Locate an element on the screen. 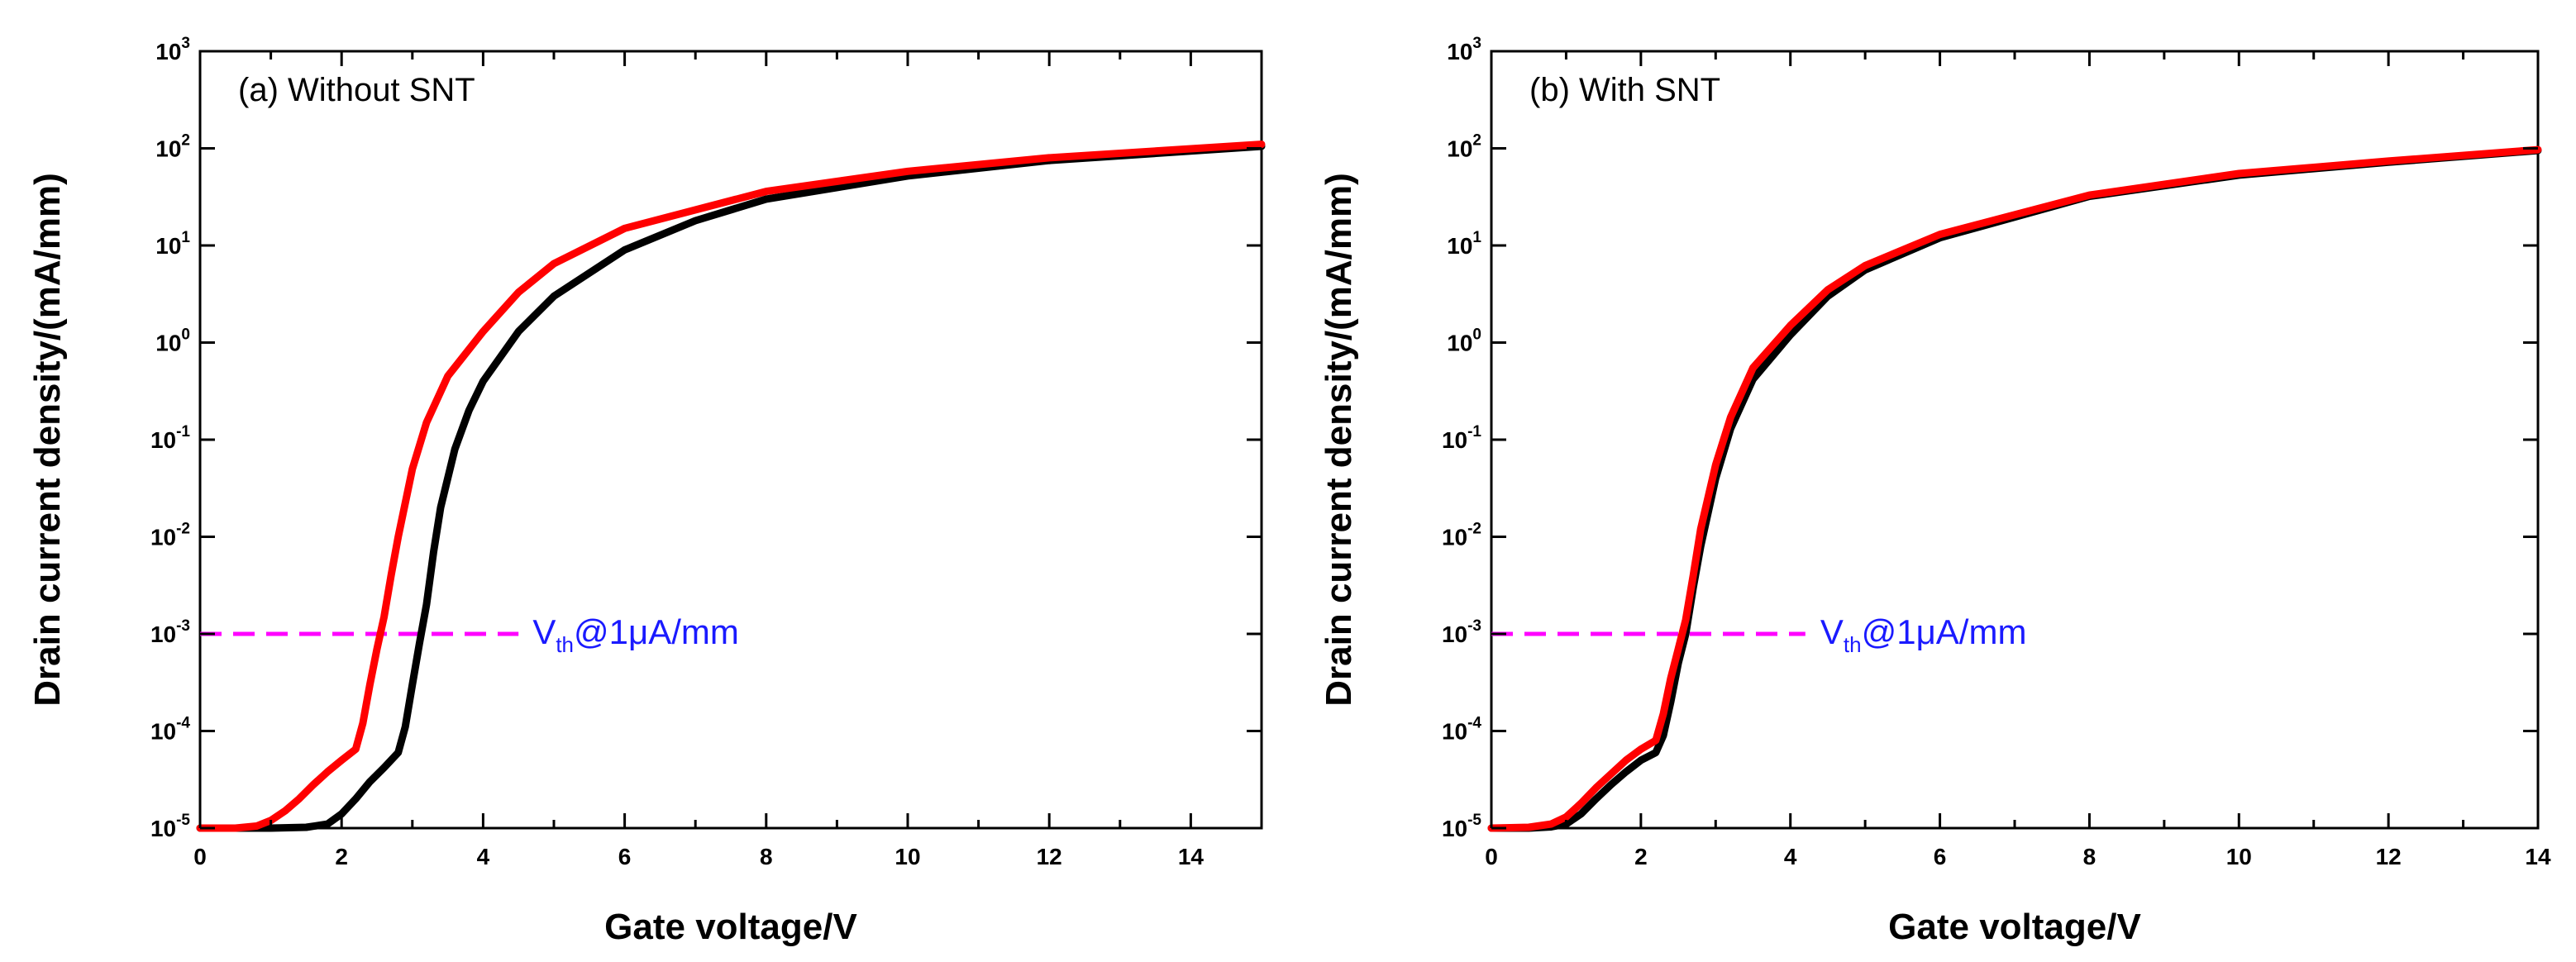 This screenshot has height=962, width=2576. panel-b-vth-annotation: Vth@1μA/mm is located at coordinates (1924, 634).